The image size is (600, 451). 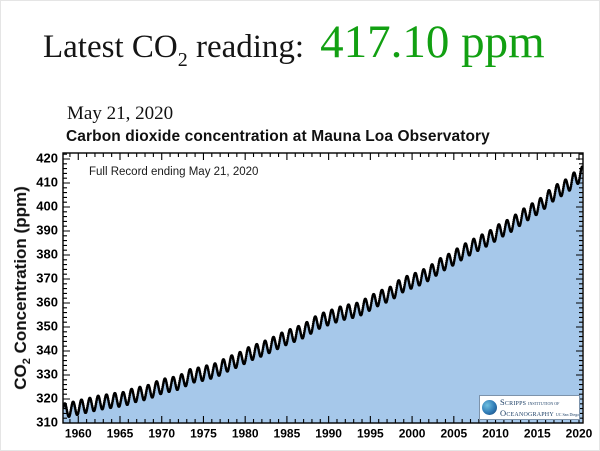 What do you see at coordinates (174, 172) in the screenshot?
I see `chart-annotation: Full Record ending May 21, 2020` at bounding box center [174, 172].